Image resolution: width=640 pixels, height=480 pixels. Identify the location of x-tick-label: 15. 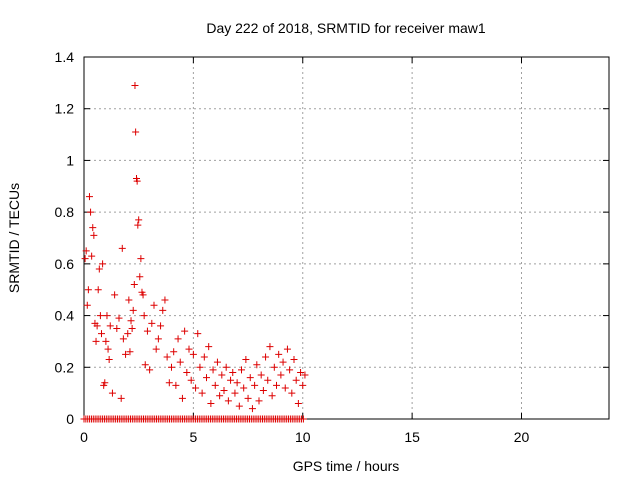
(412, 437).